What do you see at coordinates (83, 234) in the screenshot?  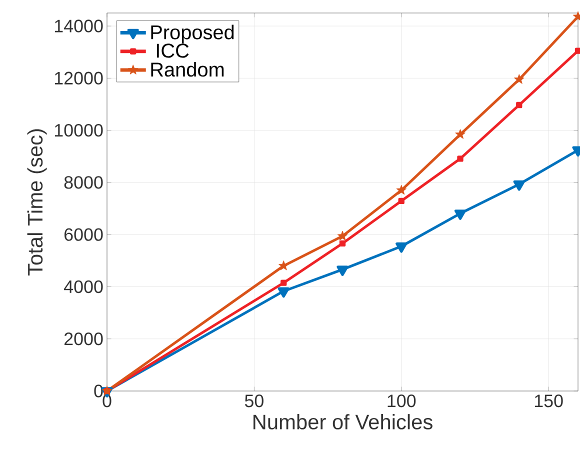 I see `y-tick-label: 6000` at bounding box center [83, 234].